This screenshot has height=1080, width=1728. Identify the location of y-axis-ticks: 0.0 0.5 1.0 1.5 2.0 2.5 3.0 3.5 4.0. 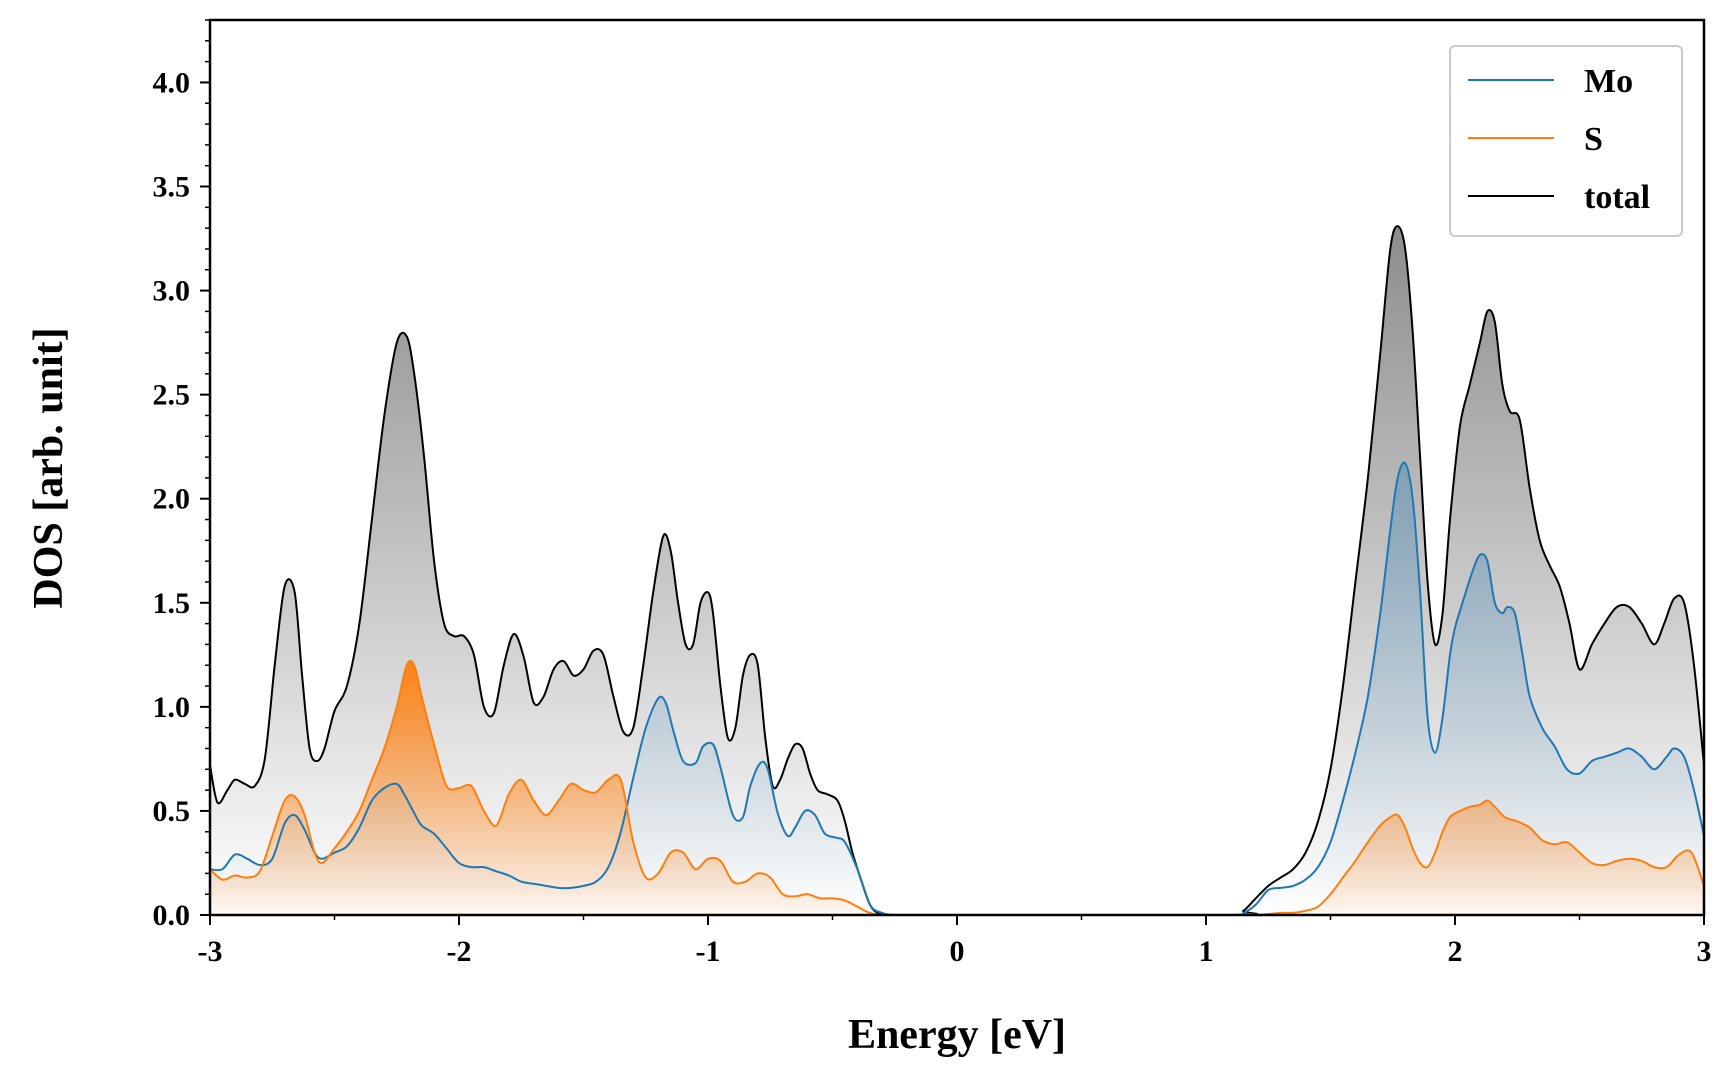
(181, 475).